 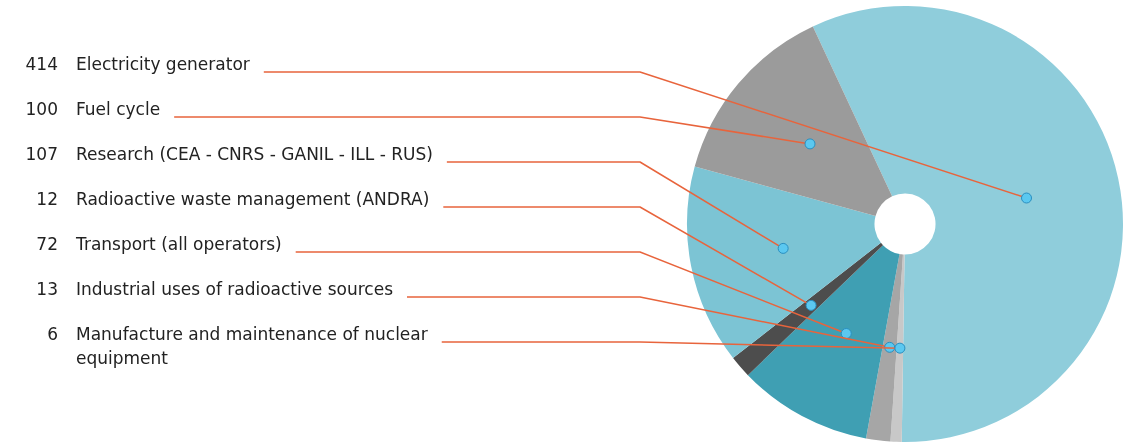 What do you see at coordinates (41, 154) in the screenshot?
I see `data-label: 107` at bounding box center [41, 154].